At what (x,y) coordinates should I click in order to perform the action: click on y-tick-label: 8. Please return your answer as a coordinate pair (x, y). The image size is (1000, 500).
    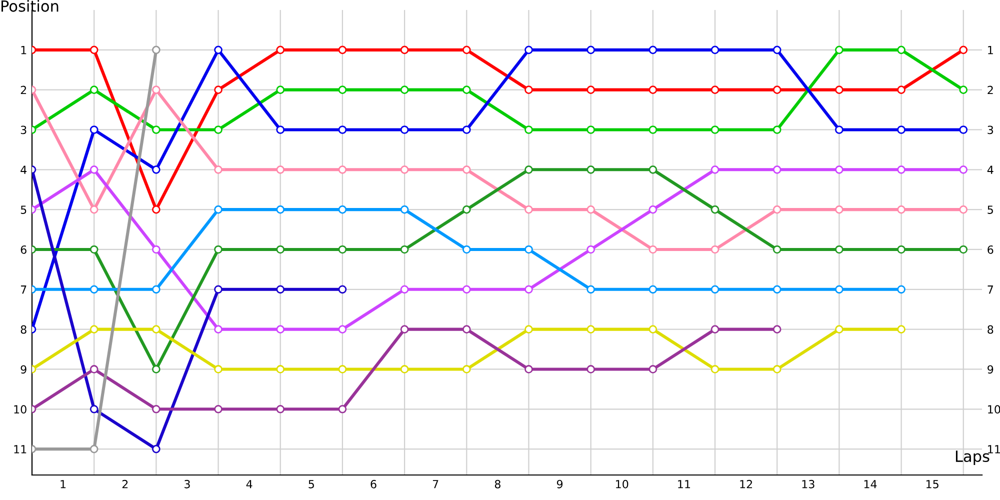
    Looking at the image, I should click on (23, 329).